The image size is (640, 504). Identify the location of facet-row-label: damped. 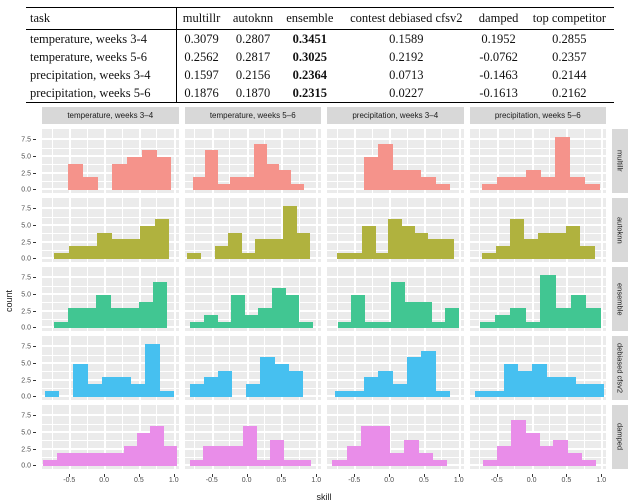
(620, 437).